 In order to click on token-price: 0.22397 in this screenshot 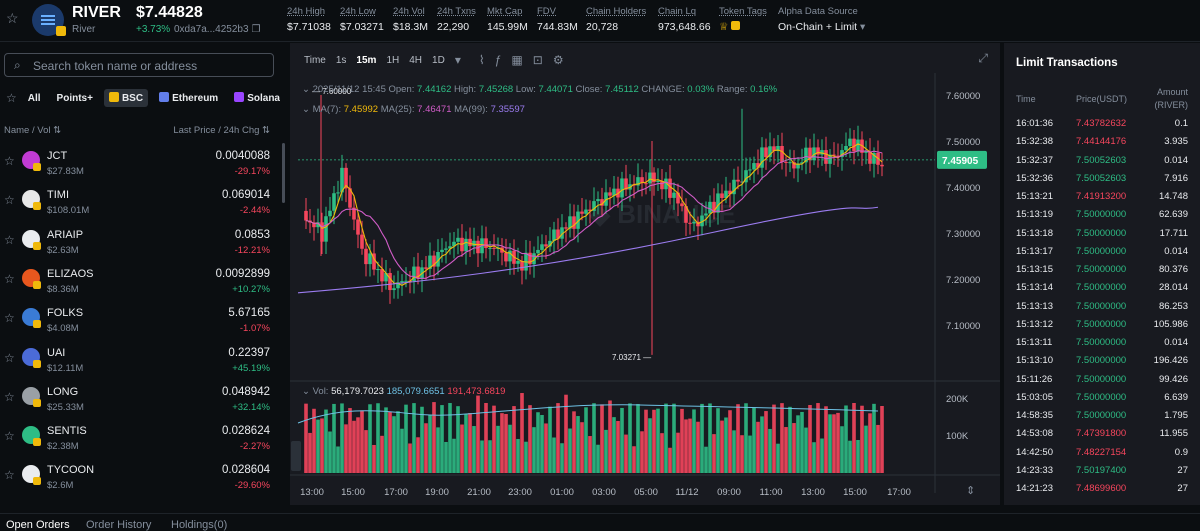, I will do `click(249, 352)`.